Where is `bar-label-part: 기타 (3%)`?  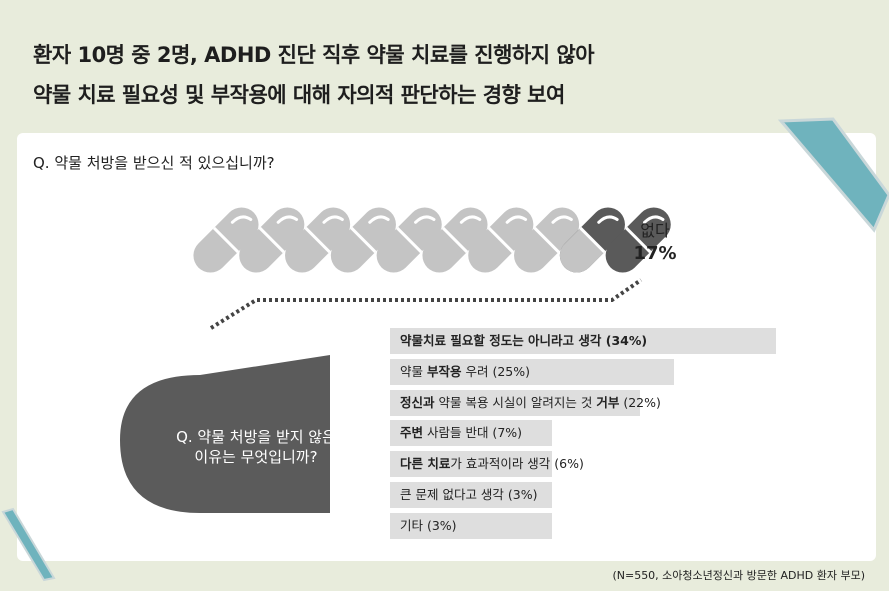 bar-label-part: 기타 (3%) is located at coordinates (428, 525).